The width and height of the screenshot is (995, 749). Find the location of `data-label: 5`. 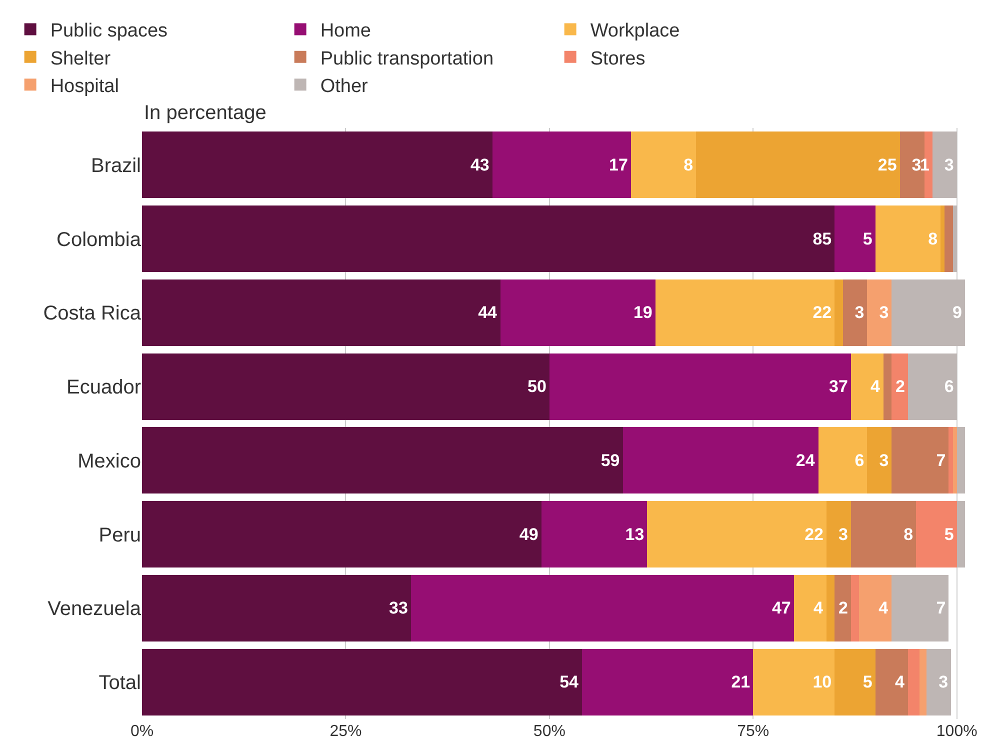

data-label: 5 is located at coordinates (867, 238).